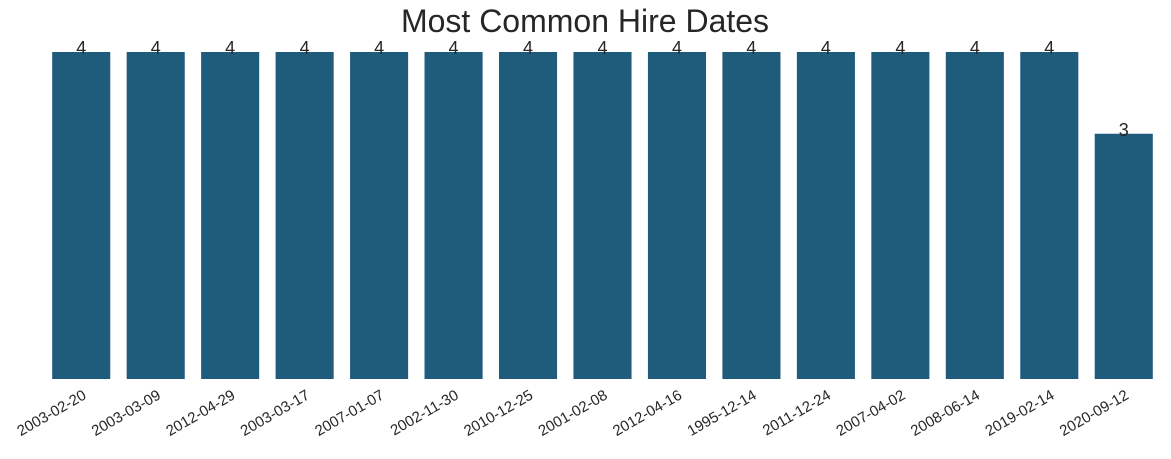  Describe the element at coordinates (230, 48) in the screenshot. I see `data-label-2012-04-29: 4` at that location.